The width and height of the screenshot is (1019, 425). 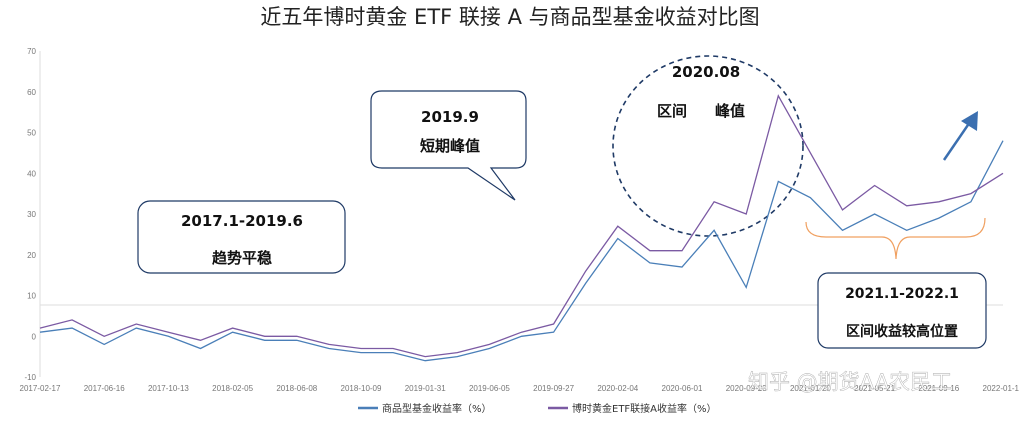 What do you see at coordinates (31, 255) in the screenshot?
I see `y-tick-label: 20` at bounding box center [31, 255].